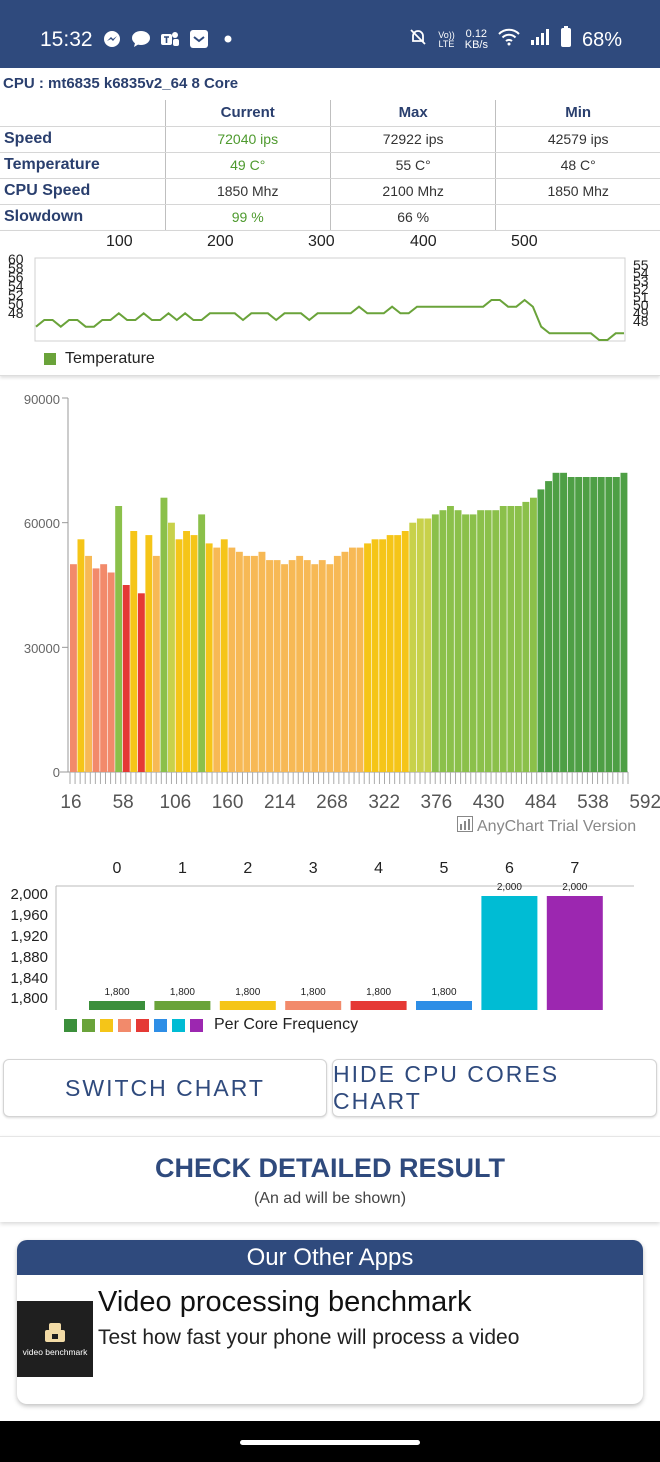  I want to click on core-y-tick: 1,840, so click(29, 978).